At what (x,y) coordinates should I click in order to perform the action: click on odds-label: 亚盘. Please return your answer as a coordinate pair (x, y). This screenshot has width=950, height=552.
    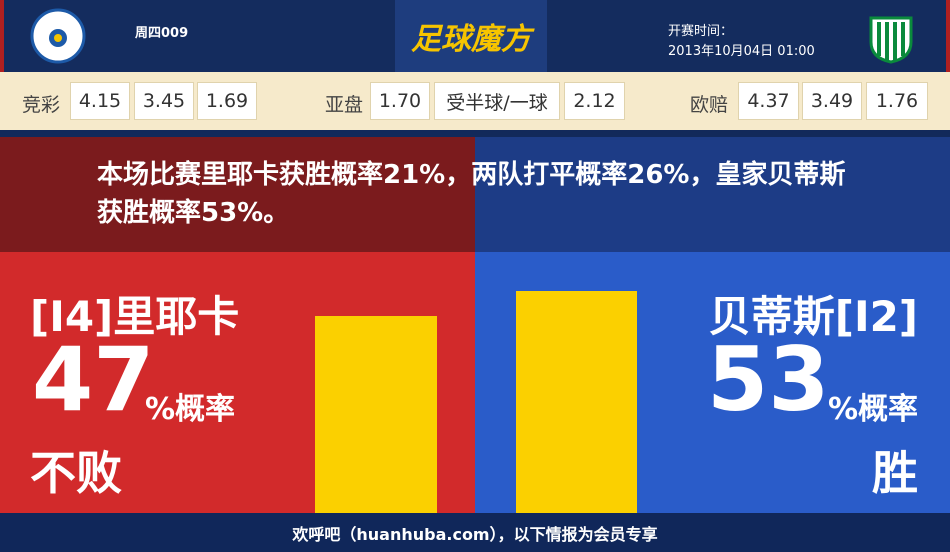
    Looking at the image, I should click on (344, 105).